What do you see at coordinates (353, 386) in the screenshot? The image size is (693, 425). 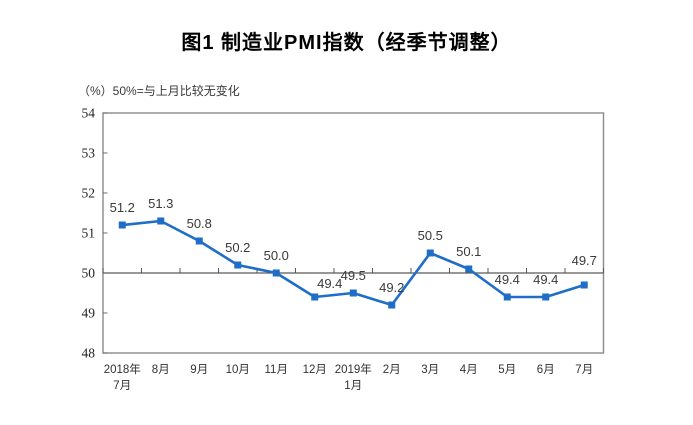 I see `x-axis-label: 1月` at bounding box center [353, 386].